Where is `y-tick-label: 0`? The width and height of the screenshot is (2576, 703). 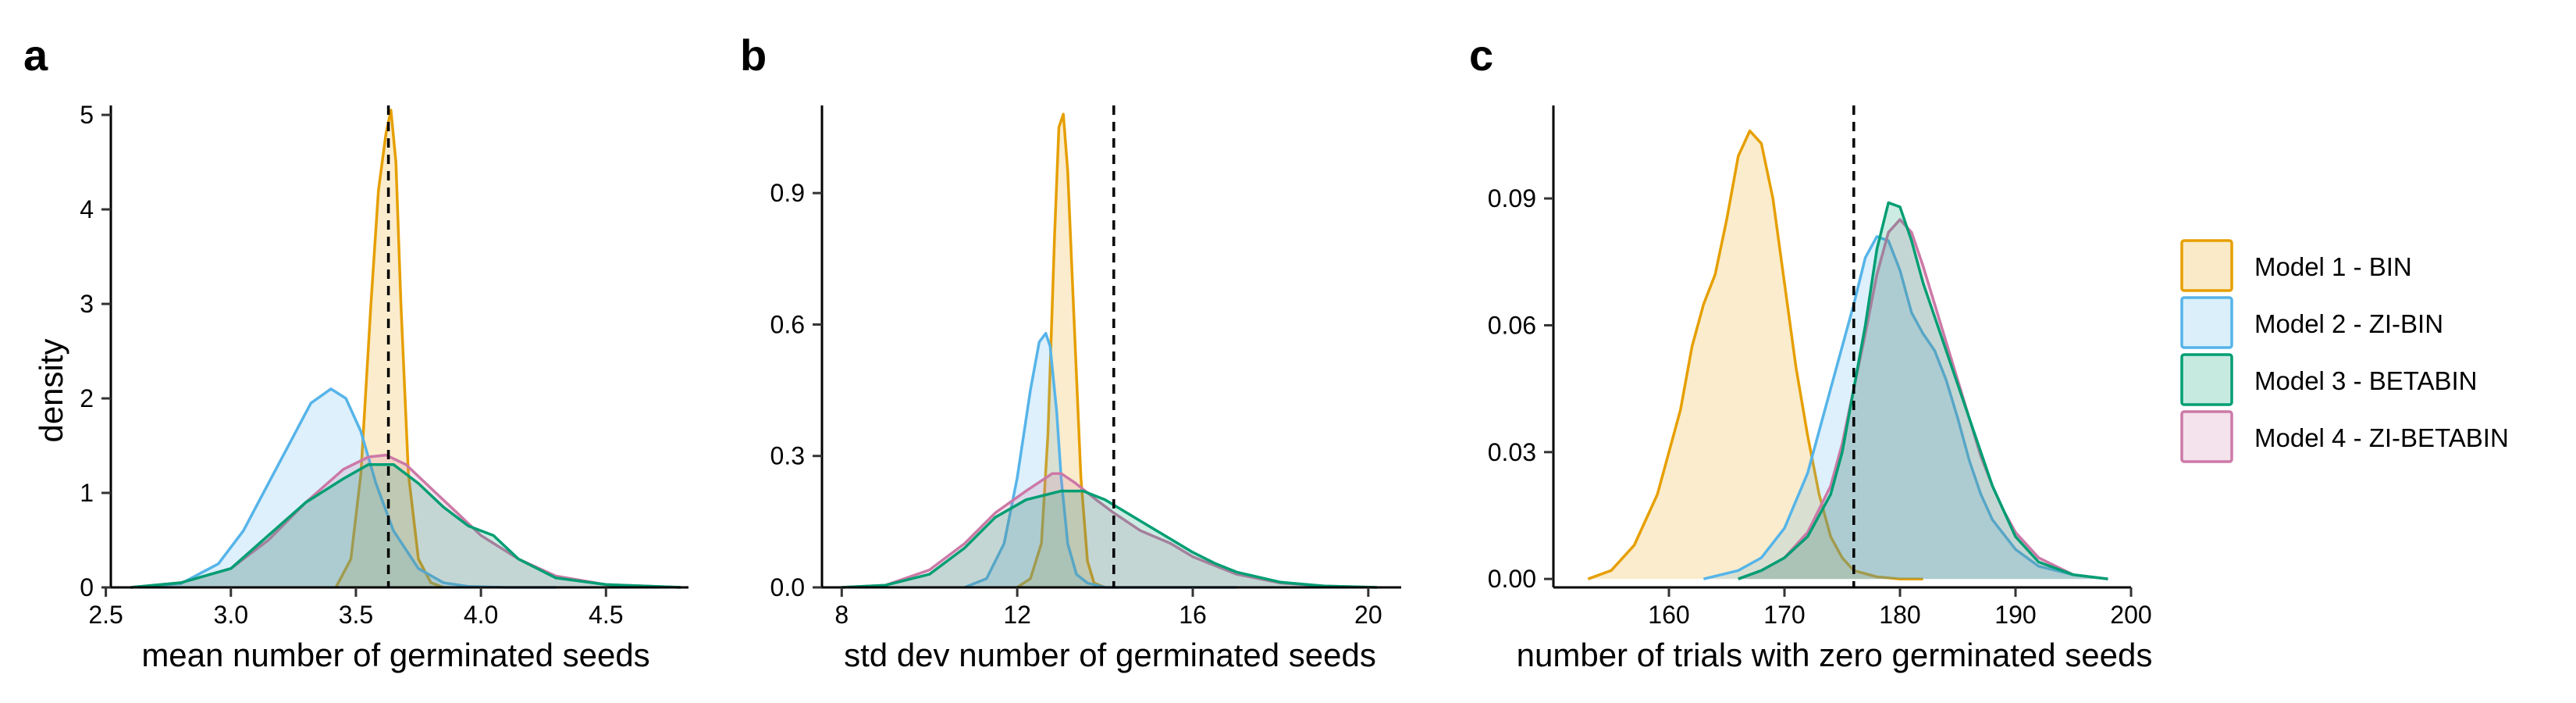
y-tick-label: 0 is located at coordinates (87, 587).